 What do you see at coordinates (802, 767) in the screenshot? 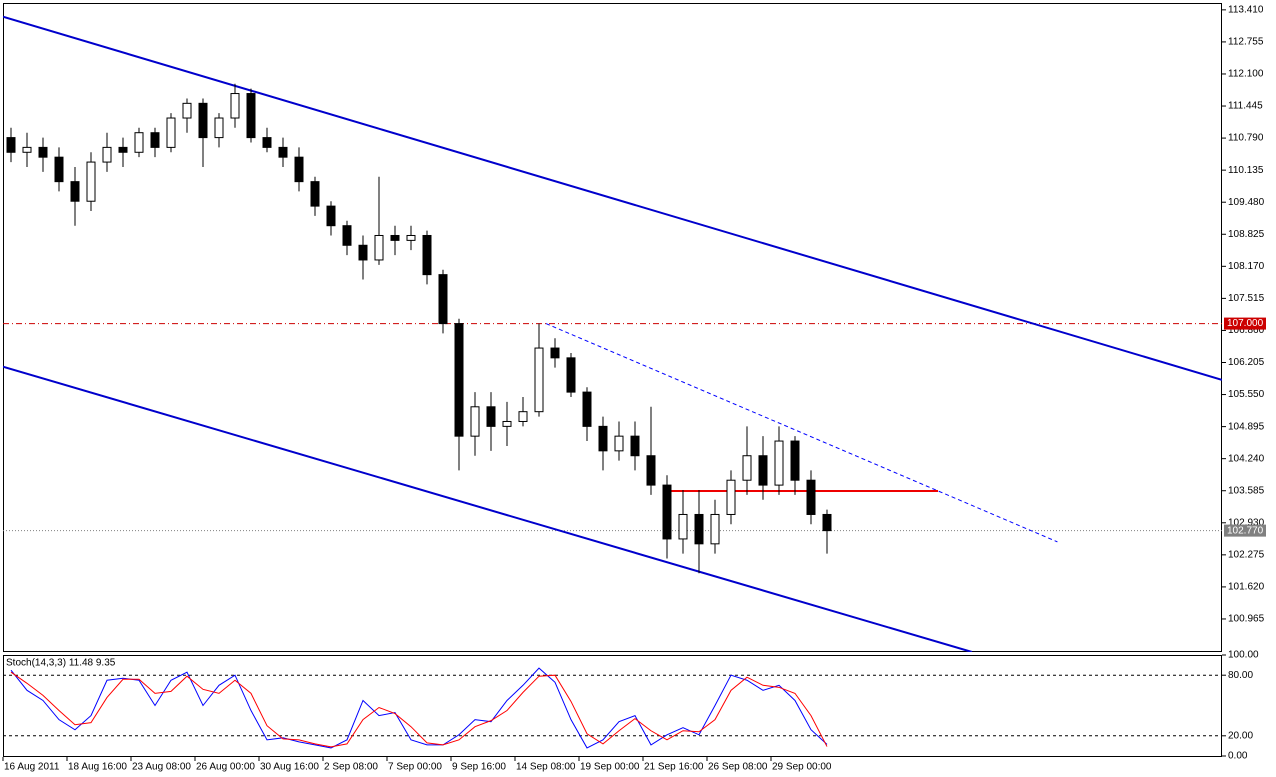
I see `x-tick-label: 29 Sep 00:00` at bounding box center [802, 767].